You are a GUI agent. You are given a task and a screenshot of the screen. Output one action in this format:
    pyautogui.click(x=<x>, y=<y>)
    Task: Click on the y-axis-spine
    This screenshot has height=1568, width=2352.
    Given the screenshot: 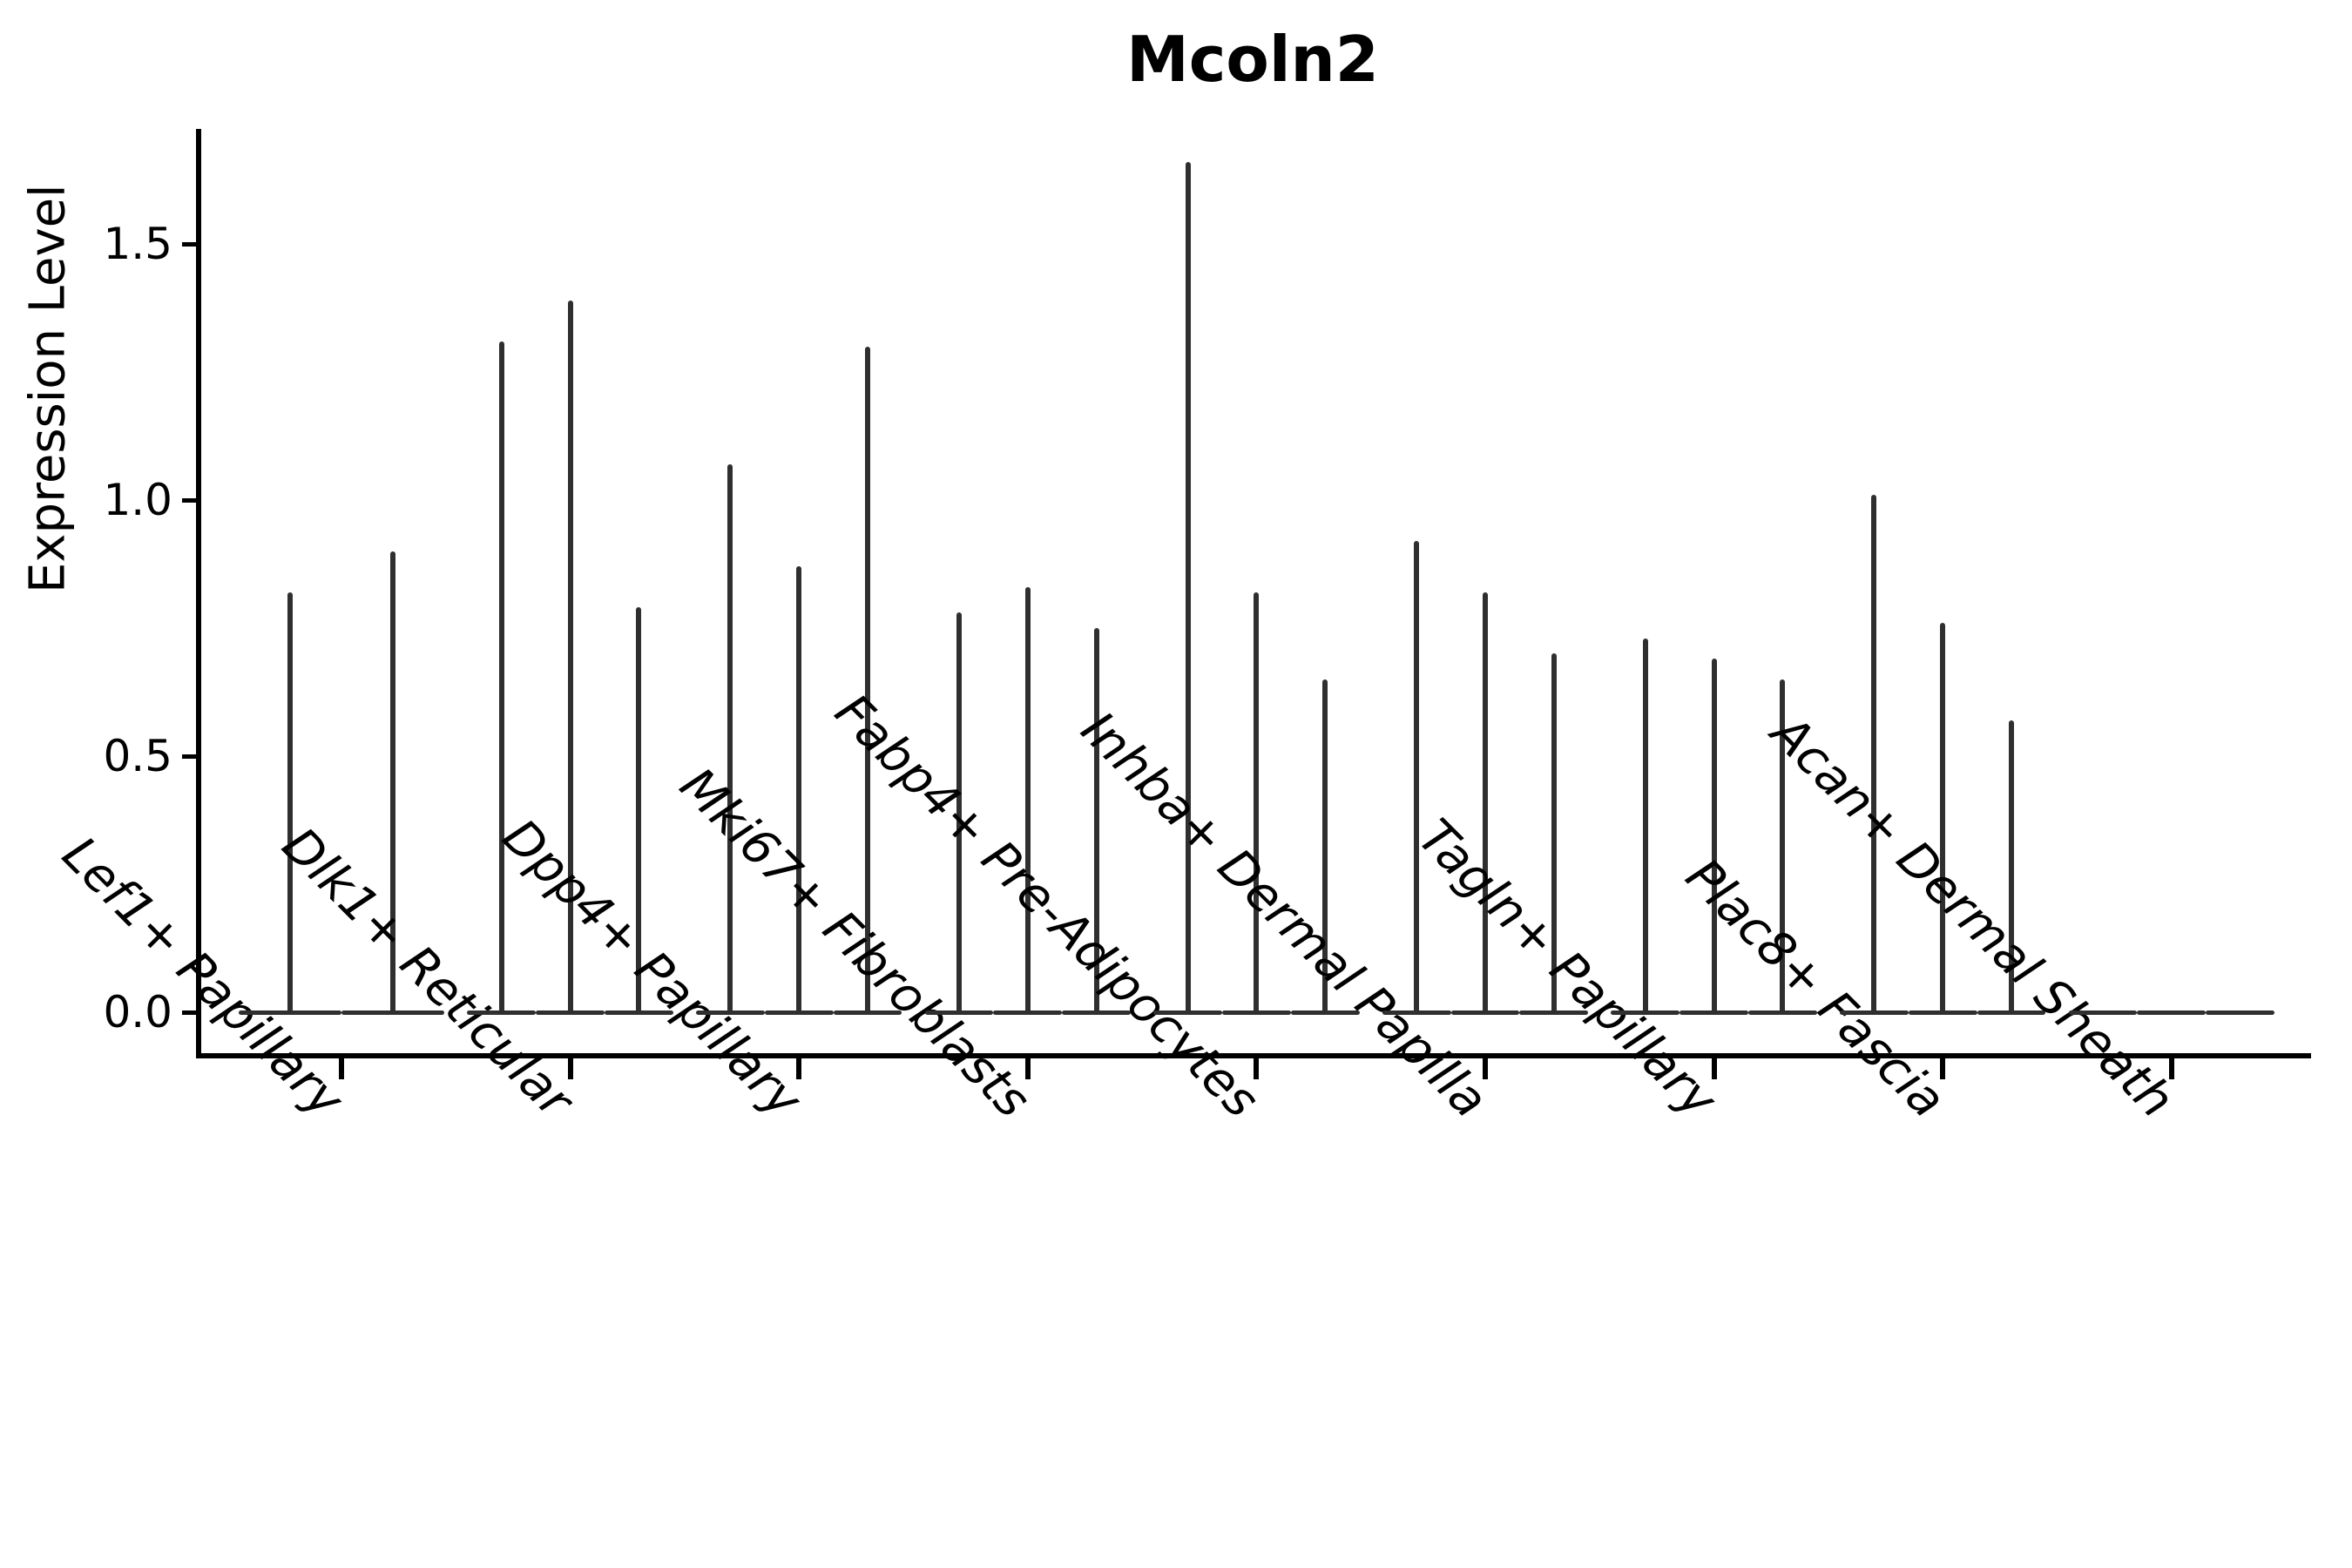 What is the action you would take?
    pyautogui.click(x=198, y=593)
    